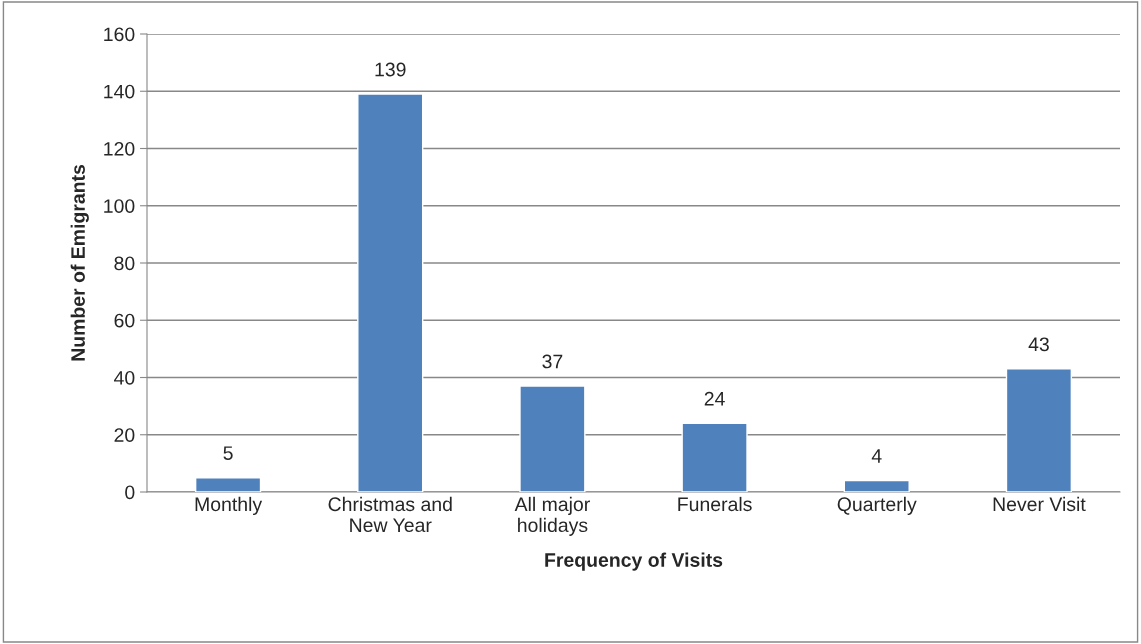 The image size is (1141, 644). Describe the element at coordinates (715, 504) in the screenshot. I see `x-tick-label: Funerals` at that location.